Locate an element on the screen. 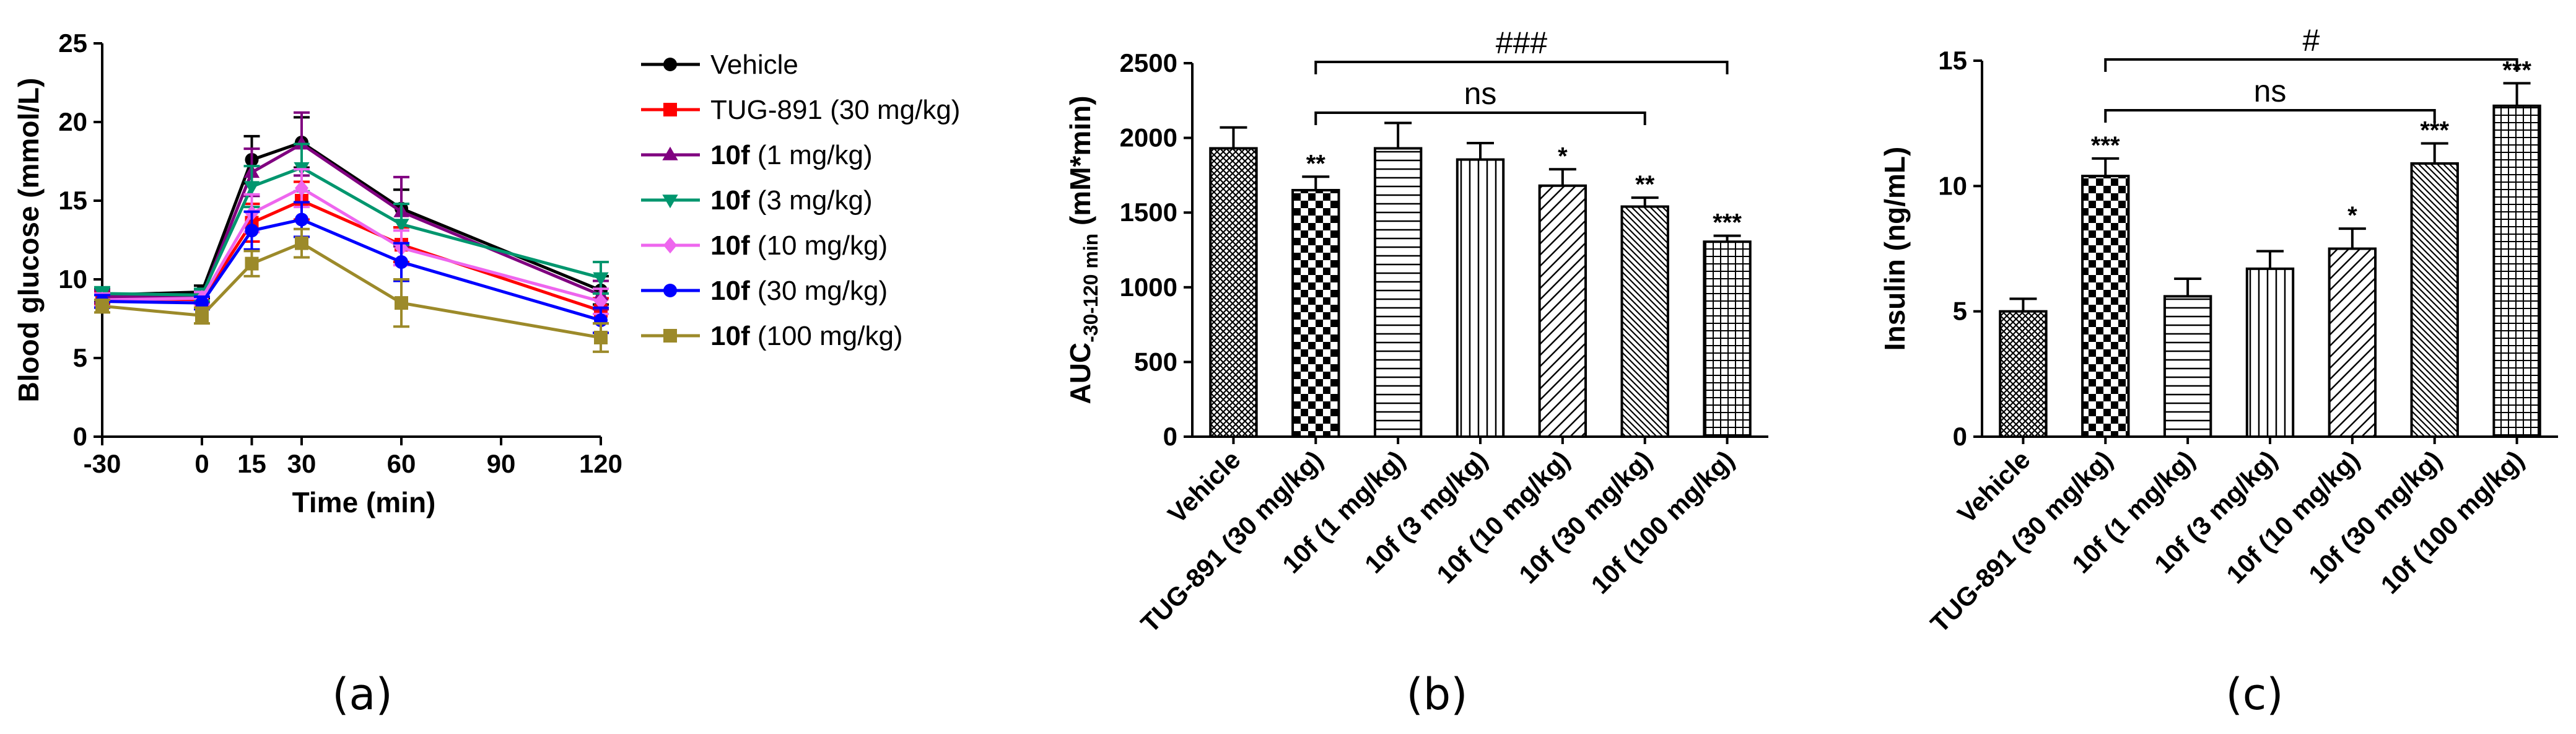 This screenshot has height=734, width=2576. bar-group-10f-30-mg-kg: ***10f (30 mg/kg) is located at coordinates (2381, 353).